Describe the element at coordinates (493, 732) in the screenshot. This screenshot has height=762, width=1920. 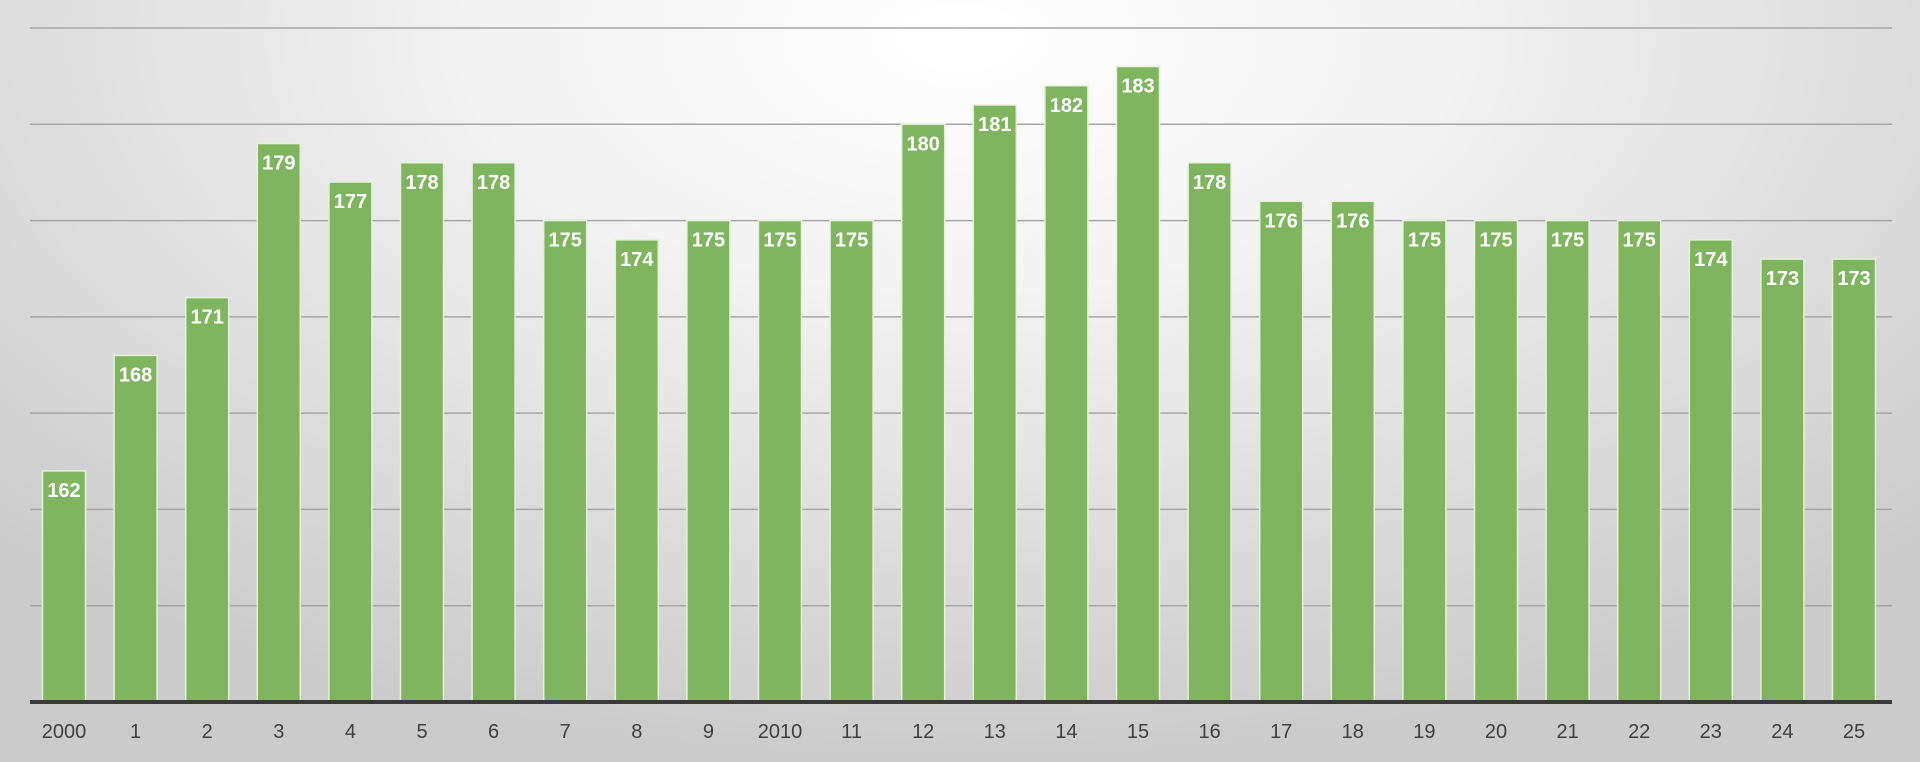
I see `x-tick-label: 6` at that location.